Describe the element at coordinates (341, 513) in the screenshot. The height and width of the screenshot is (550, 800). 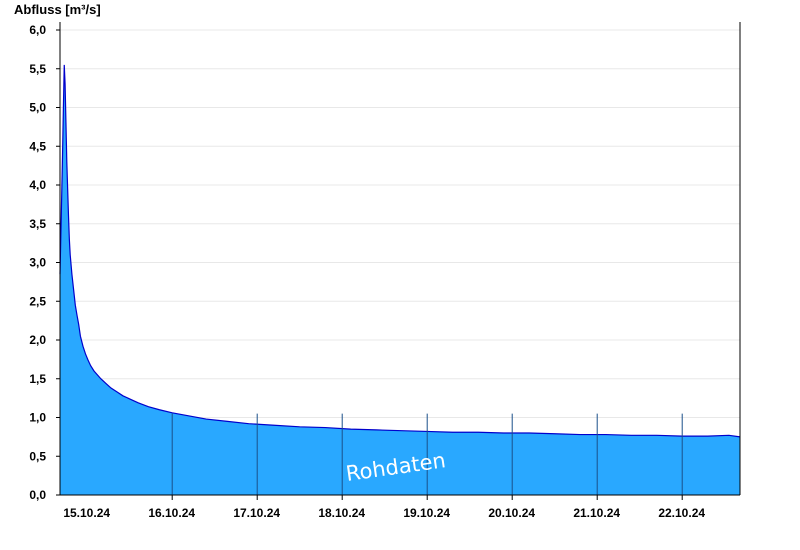
I see `x-tick-label: 18.10.24` at that location.